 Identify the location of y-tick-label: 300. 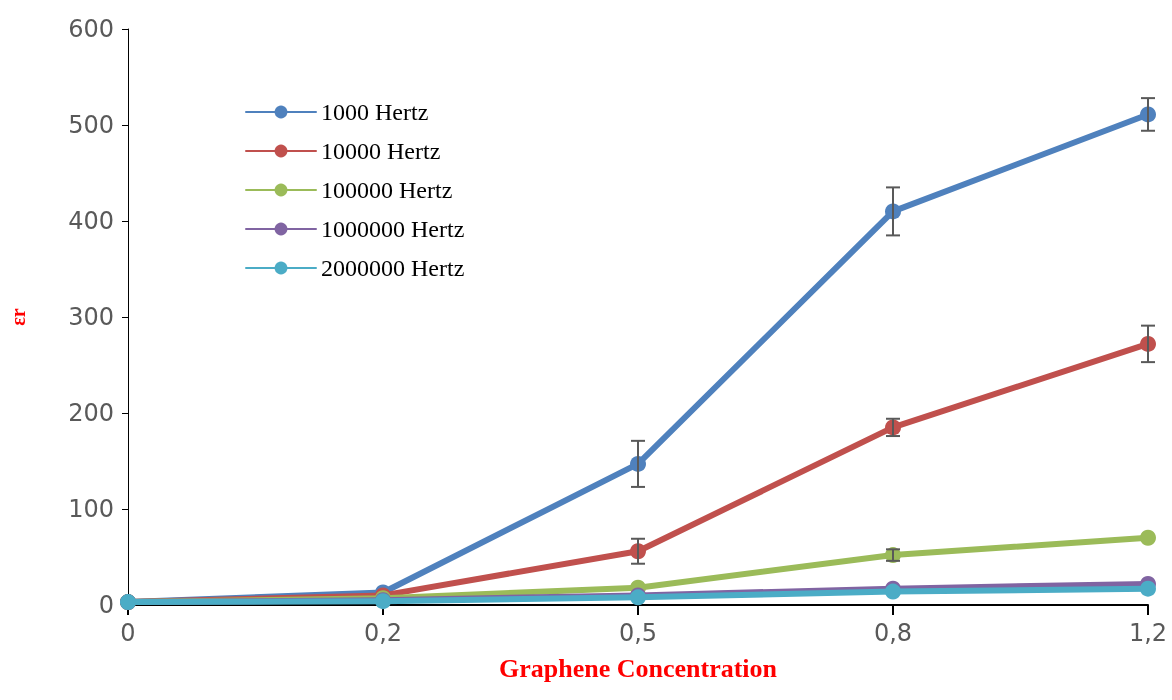
(91, 317).